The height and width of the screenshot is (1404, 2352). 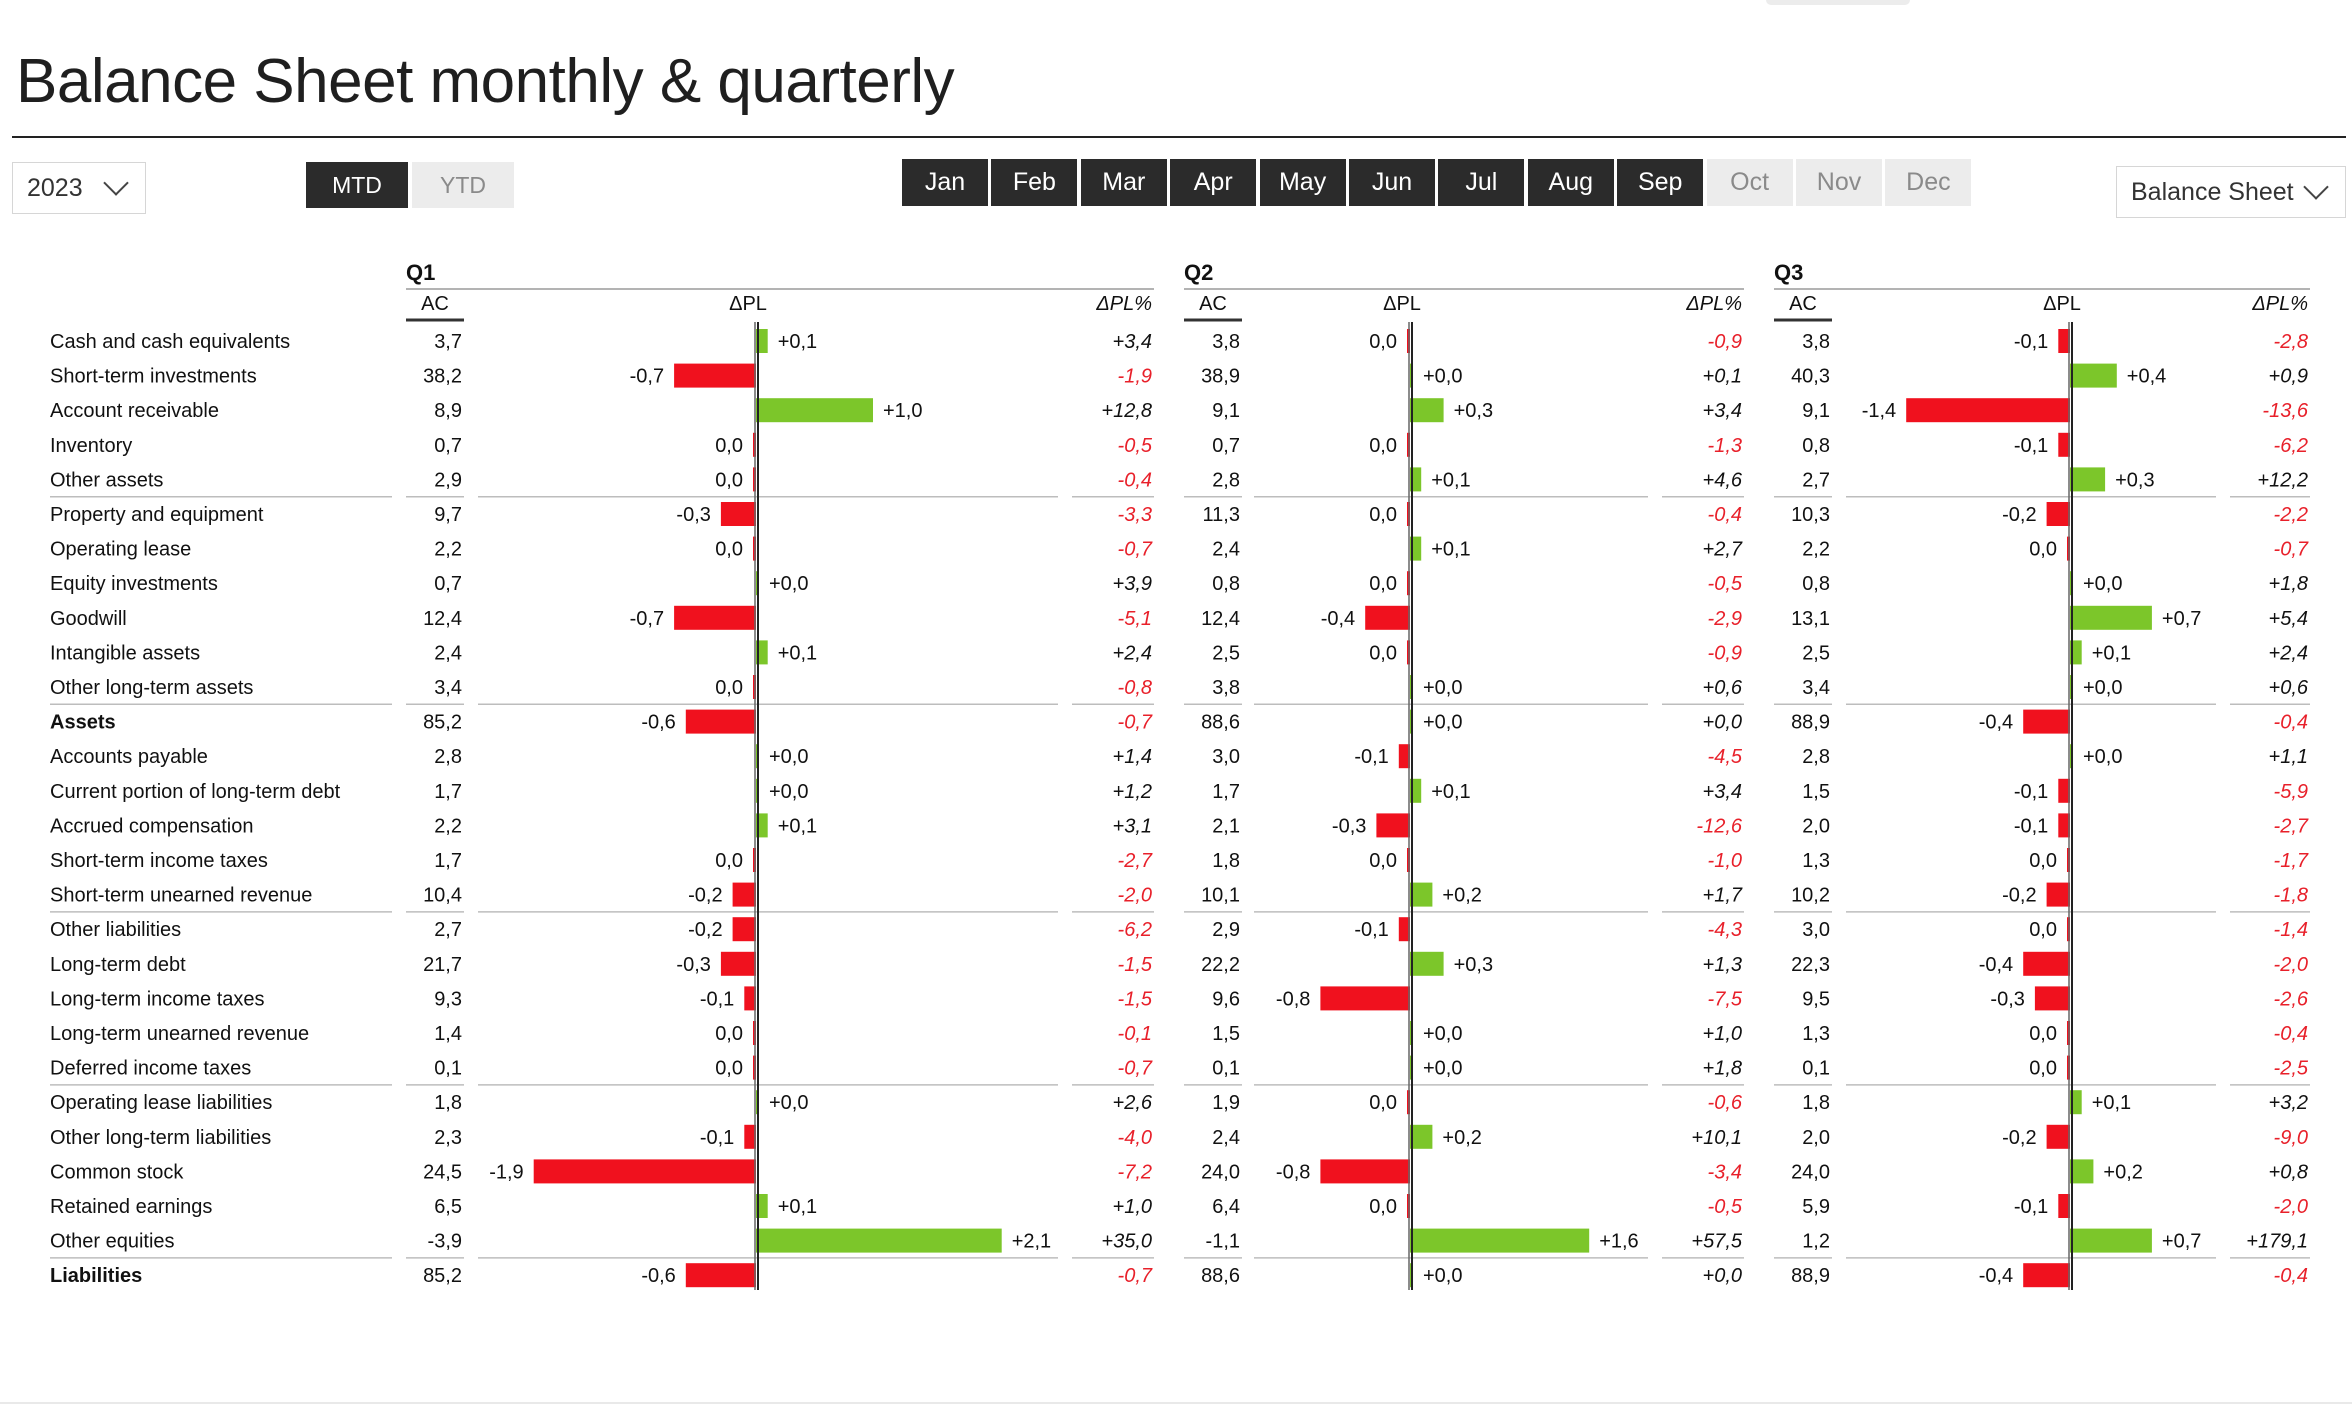 What do you see at coordinates (2291, 723) in the screenshot?
I see `delta-percent: -0,4` at bounding box center [2291, 723].